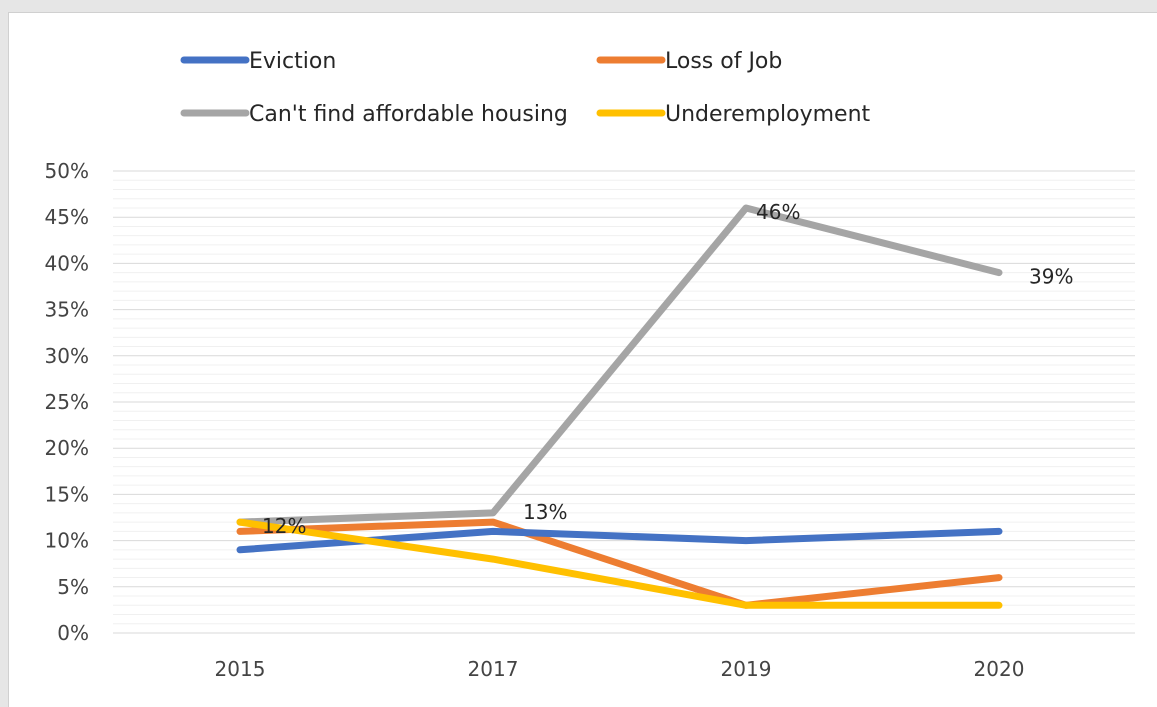  What do you see at coordinates (67, 541) in the screenshot?
I see `y-tick-label: 10%` at bounding box center [67, 541].